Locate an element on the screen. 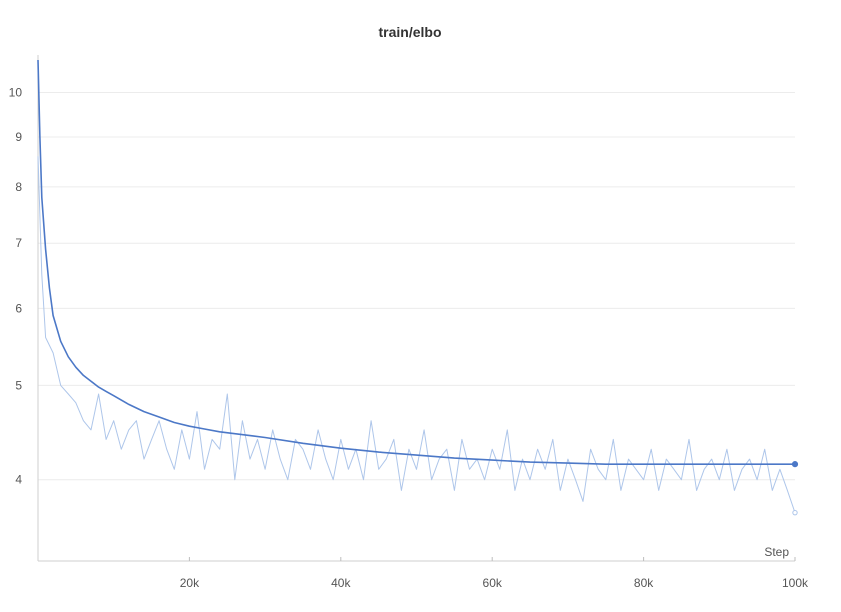 The image size is (841, 612). y-tick-label: 9 is located at coordinates (18, 137).